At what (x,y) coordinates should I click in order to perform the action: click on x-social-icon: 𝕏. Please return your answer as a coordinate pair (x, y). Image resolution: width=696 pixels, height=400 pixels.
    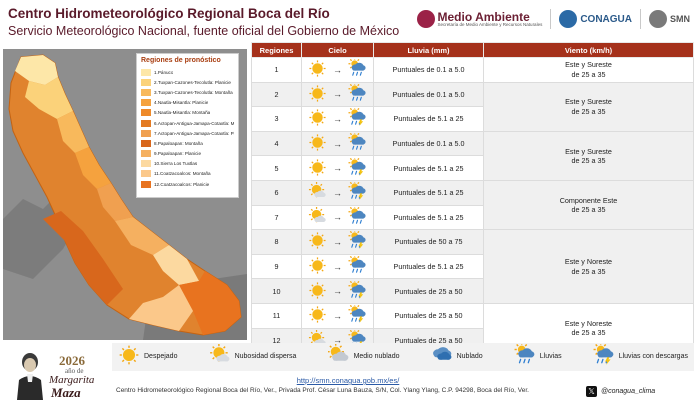
    Looking at the image, I should click on (591, 391).